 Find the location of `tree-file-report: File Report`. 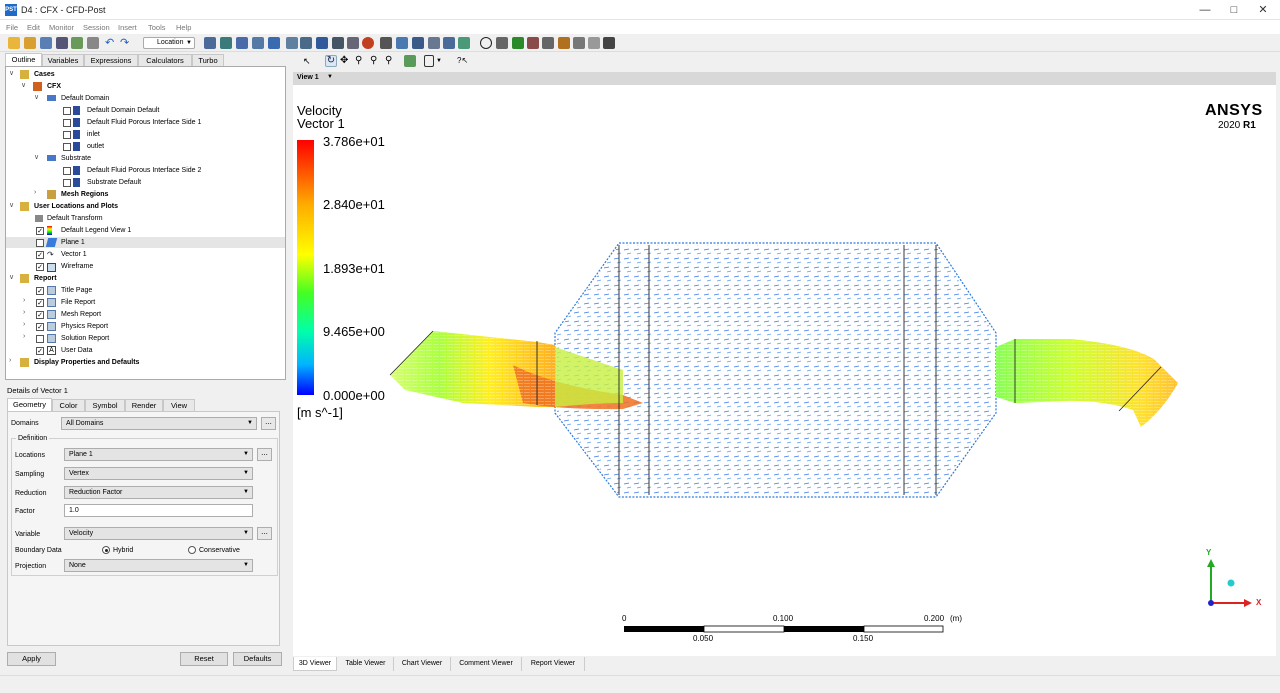

tree-file-report: File Report is located at coordinates (78, 302).